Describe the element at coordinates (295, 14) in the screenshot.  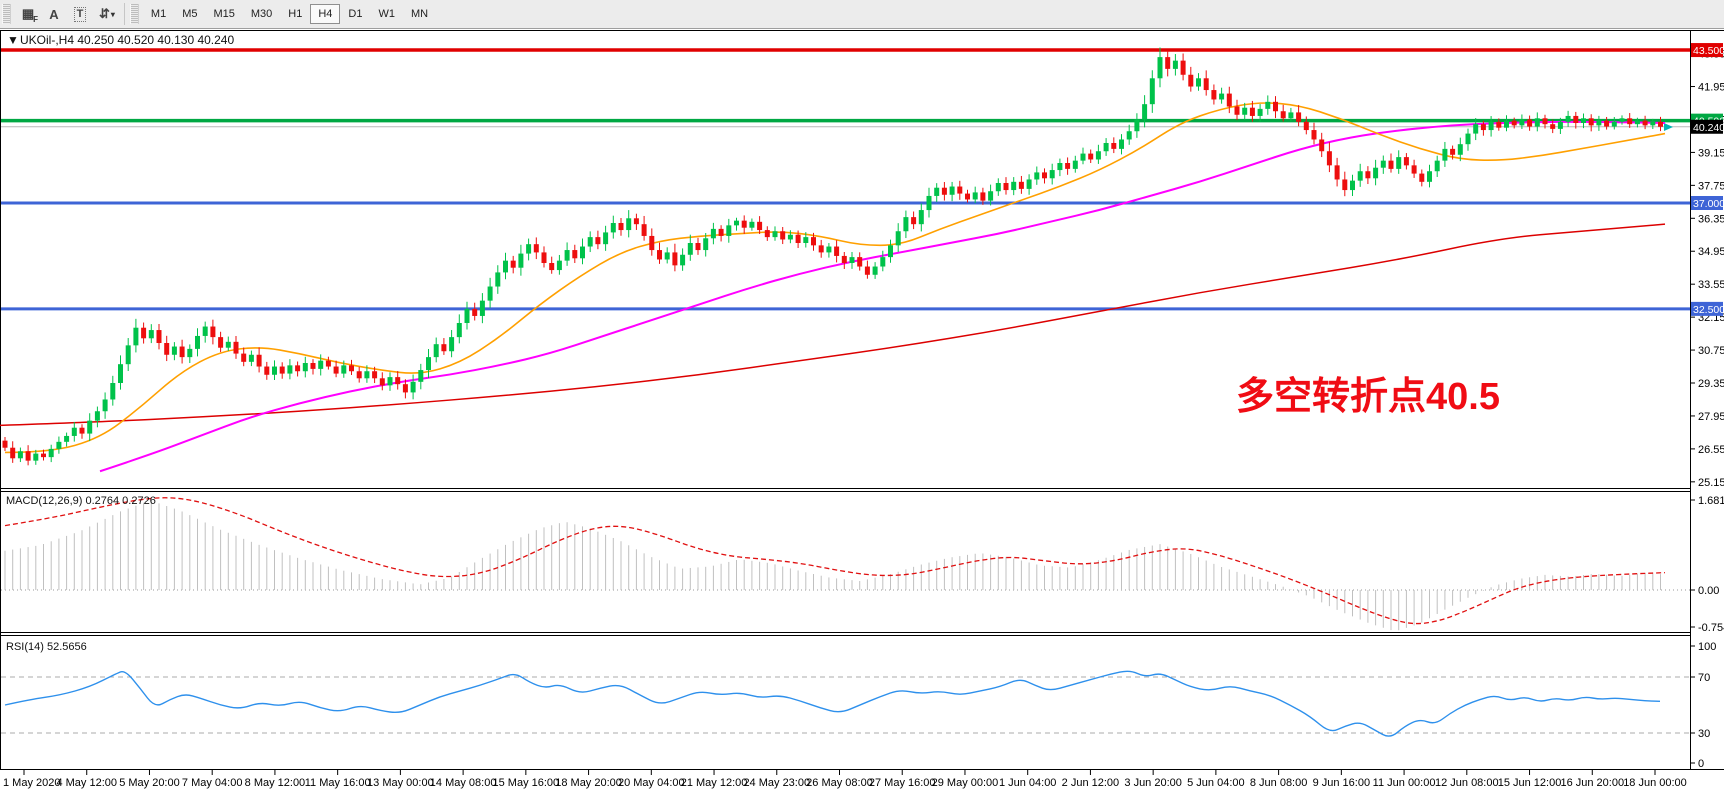
I see `timeframe-h1-button: H1` at that location.